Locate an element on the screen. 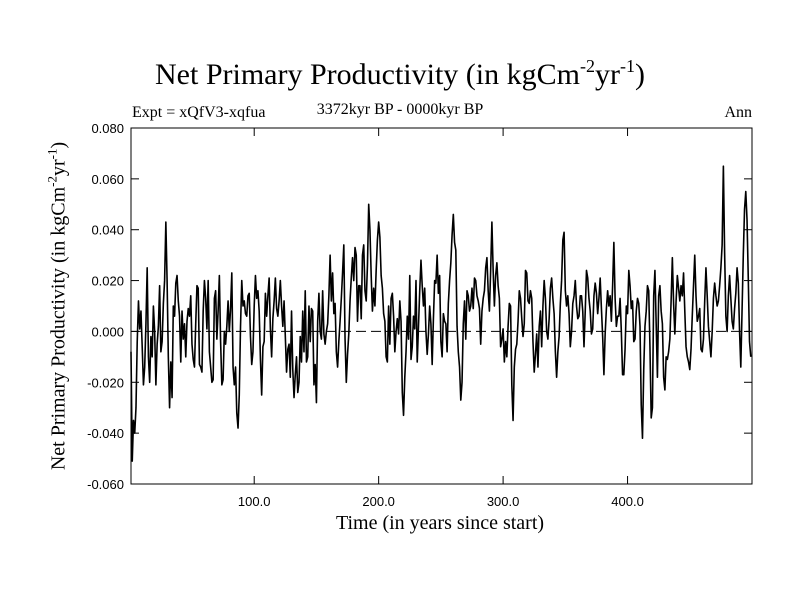  y-tick-label: 0.040 is located at coordinates (107, 230).